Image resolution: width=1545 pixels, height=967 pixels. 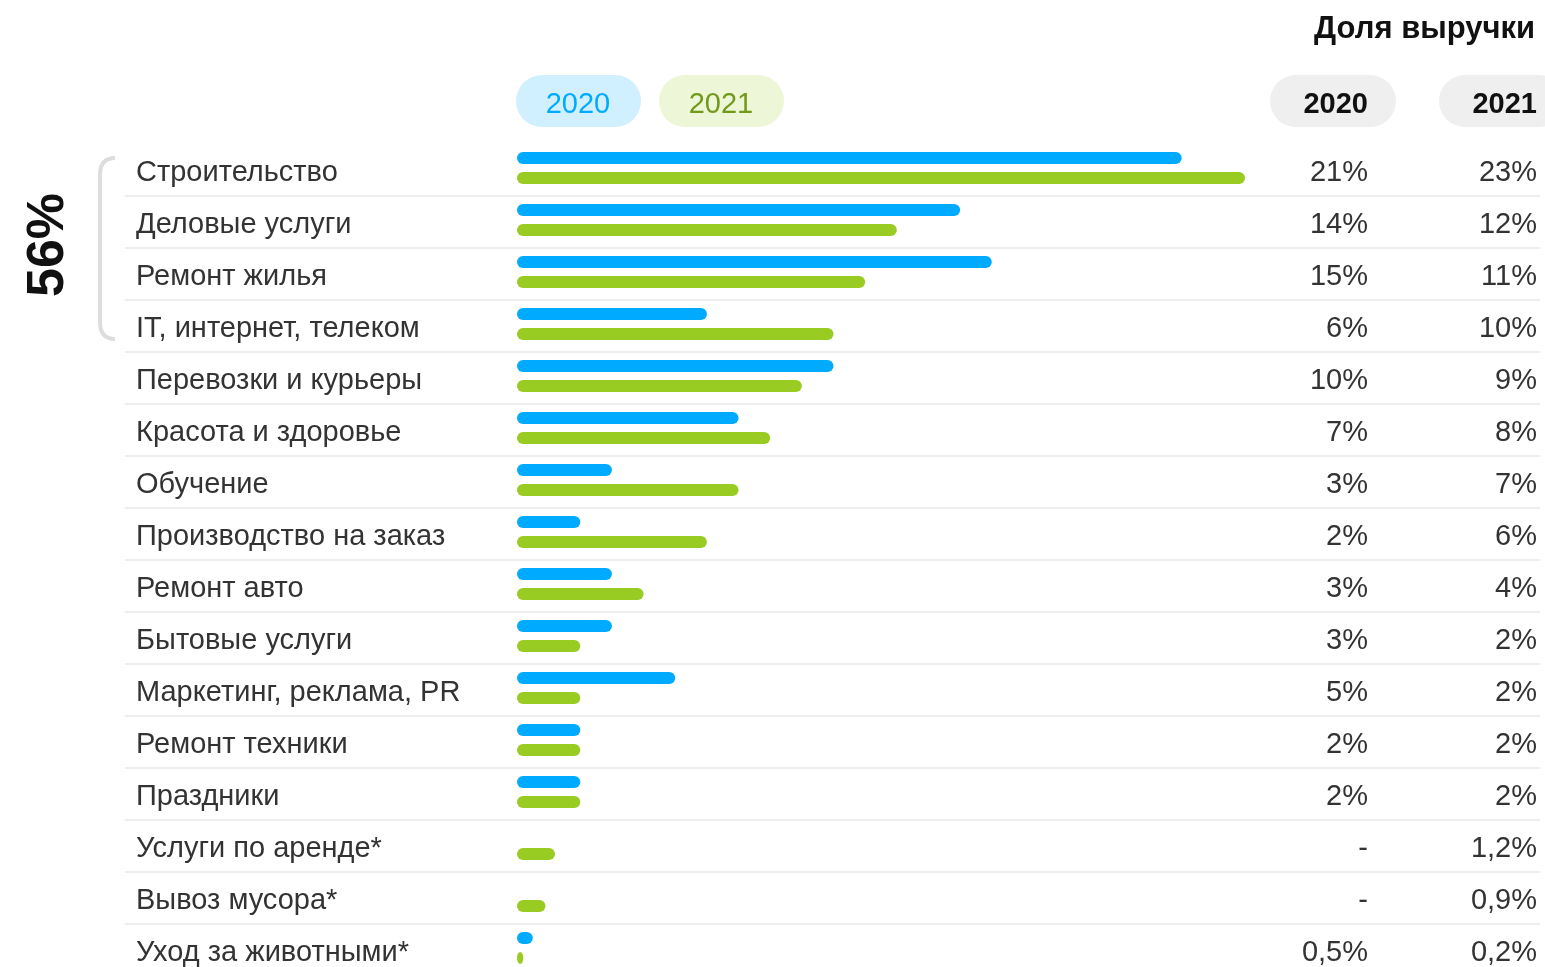 What do you see at coordinates (1504, 103) in the screenshot?
I see `text: 2021` at bounding box center [1504, 103].